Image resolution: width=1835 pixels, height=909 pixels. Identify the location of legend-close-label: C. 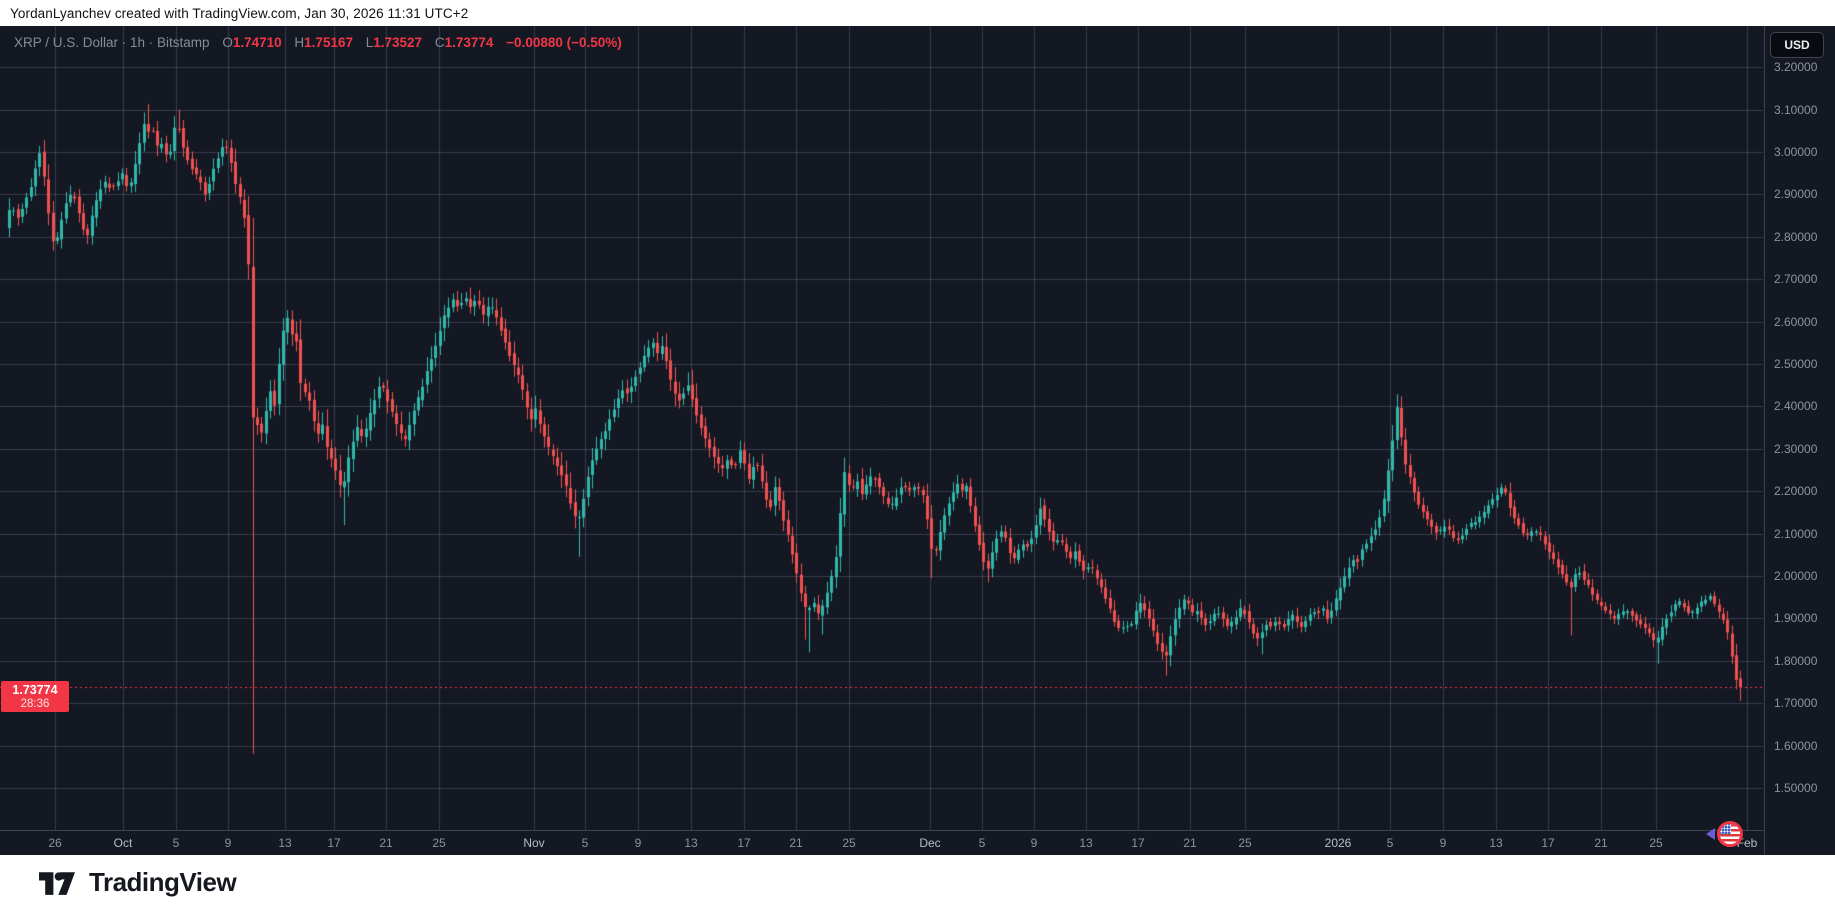
(439, 42).